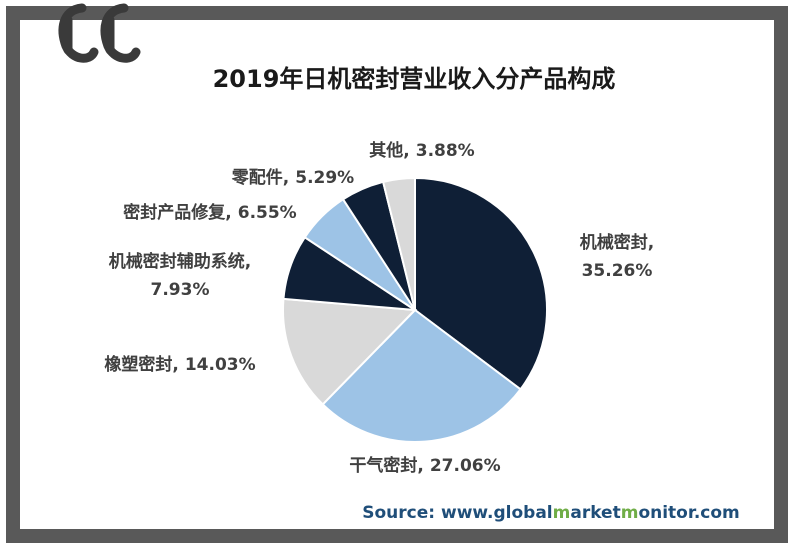  What do you see at coordinates (138, 364) in the screenshot?
I see `category-label: 橡塑密封` at bounding box center [138, 364].